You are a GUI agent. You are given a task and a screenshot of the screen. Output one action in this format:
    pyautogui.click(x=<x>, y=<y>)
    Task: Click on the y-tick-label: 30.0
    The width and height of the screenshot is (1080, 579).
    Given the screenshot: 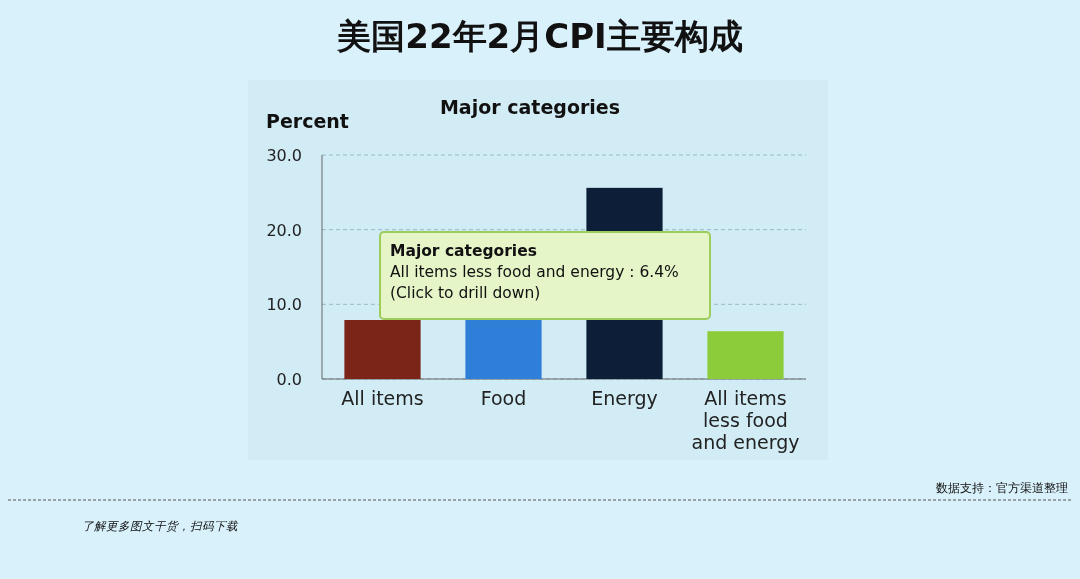 What is the action you would take?
    pyautogui.click(x=284, y=155)
    